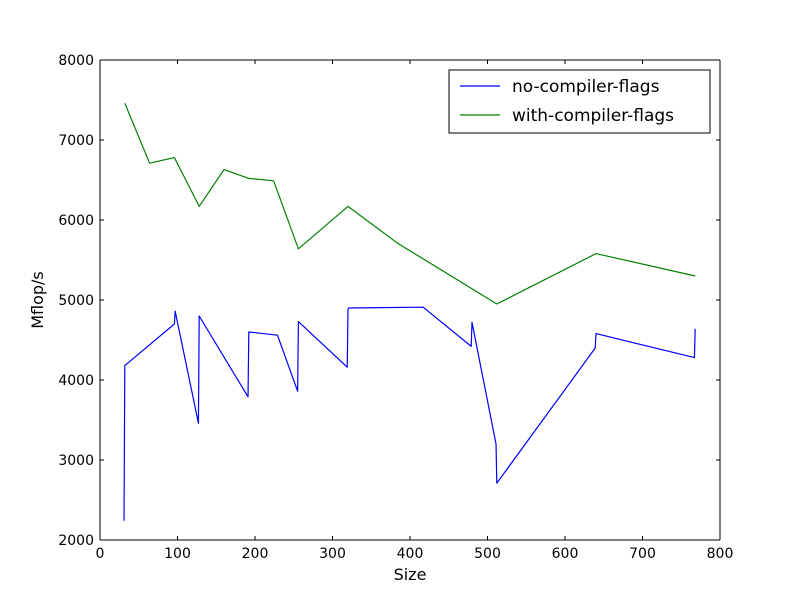  I want to click on y-tick-label: 2000, so click(76, 541).